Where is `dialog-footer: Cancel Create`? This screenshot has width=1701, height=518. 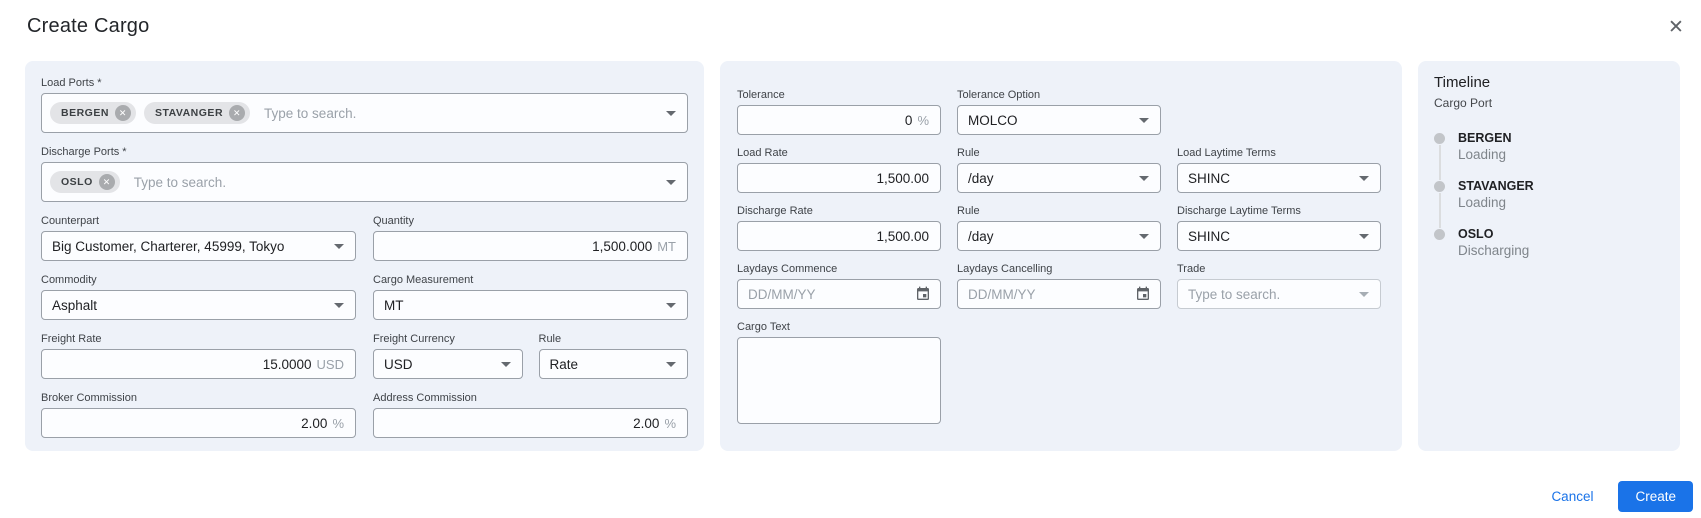
dialog-footer: Cancel Create is located at coordinates (1620, 496).